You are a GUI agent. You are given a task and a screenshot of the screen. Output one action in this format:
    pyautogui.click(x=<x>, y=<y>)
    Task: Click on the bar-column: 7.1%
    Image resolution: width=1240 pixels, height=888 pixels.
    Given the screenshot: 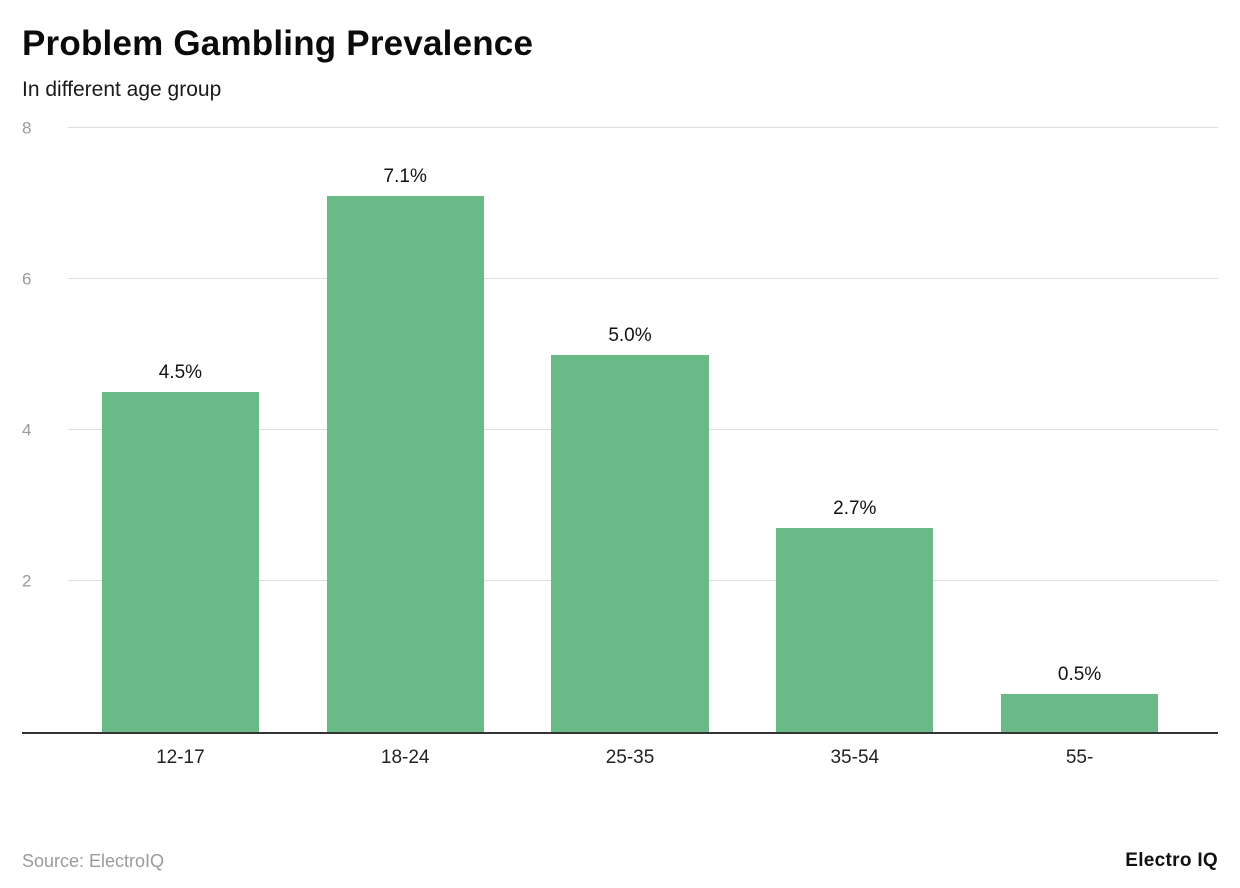 What is the action you would take?
    pyautogui.click(x=405, y=430)
    